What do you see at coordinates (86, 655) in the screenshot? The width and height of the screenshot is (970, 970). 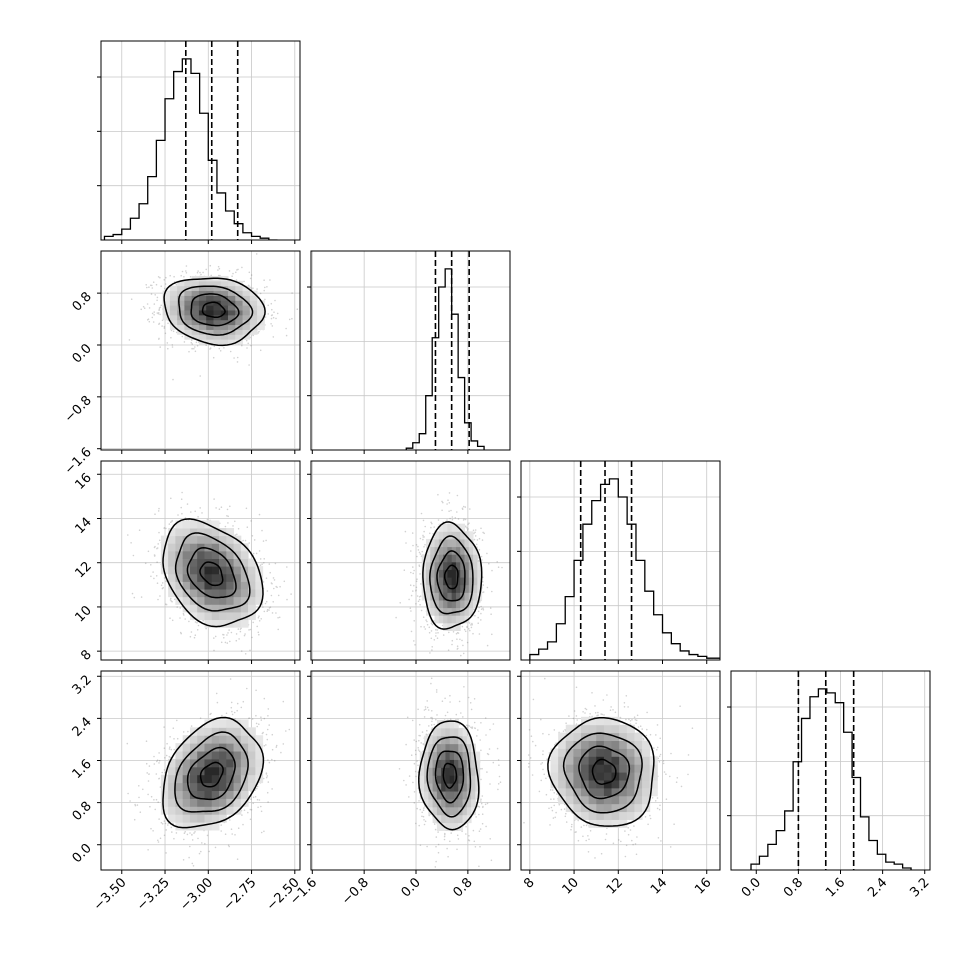 I see `y-tick-label: 8` at bounding box center [86, 655].